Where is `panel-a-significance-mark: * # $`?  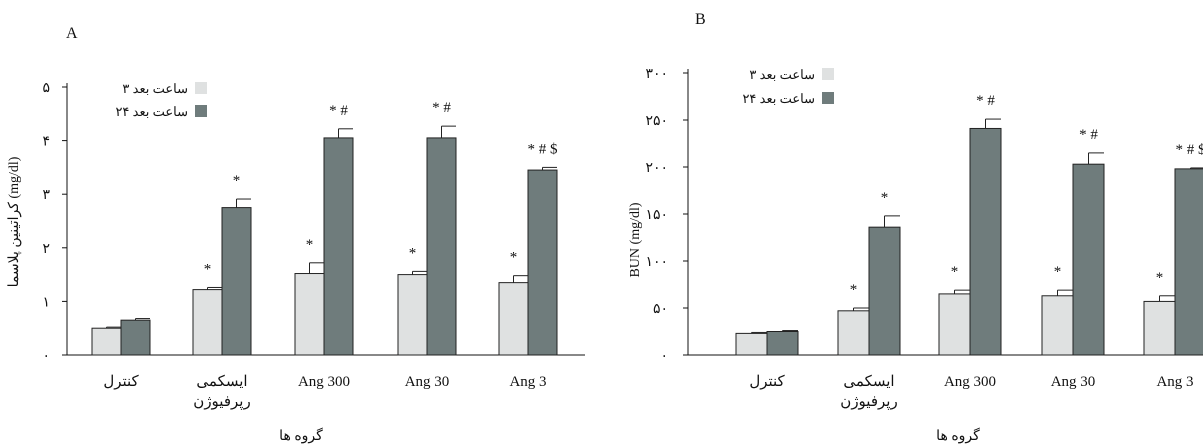 panel-a-significance-mark: * # $ is located at coordinates (543, 149).